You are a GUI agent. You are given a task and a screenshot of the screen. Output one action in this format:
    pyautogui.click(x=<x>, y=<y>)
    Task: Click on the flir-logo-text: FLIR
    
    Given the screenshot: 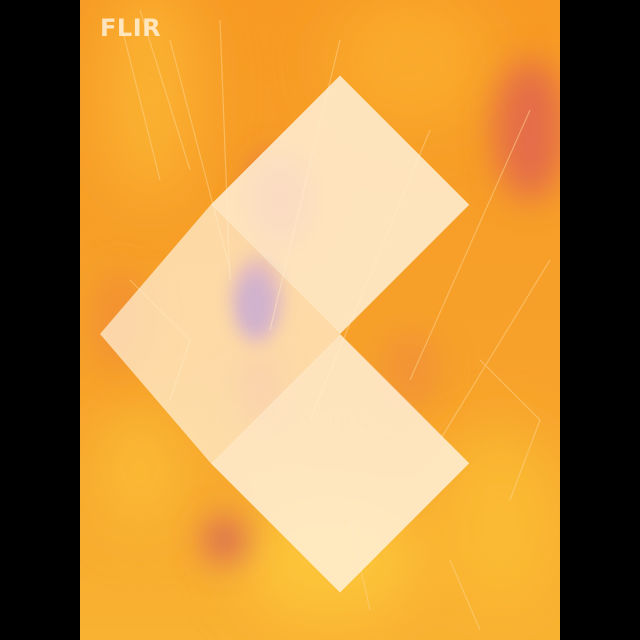 What is the action you would take?
    pyautogui.click(x=131, y=28)
    